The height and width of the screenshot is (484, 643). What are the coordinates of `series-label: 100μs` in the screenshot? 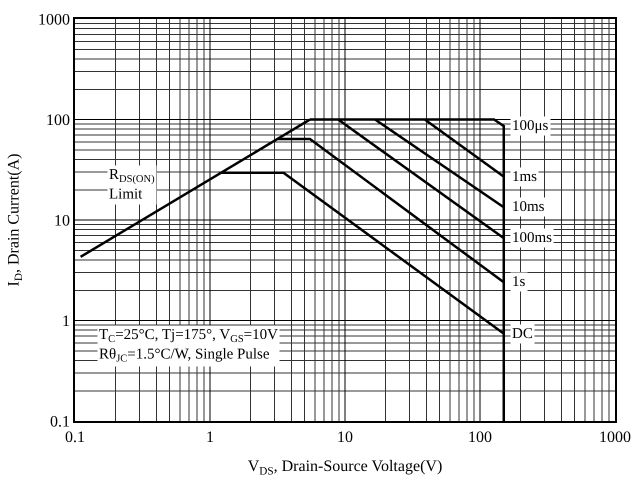 It's located at (530, 126).